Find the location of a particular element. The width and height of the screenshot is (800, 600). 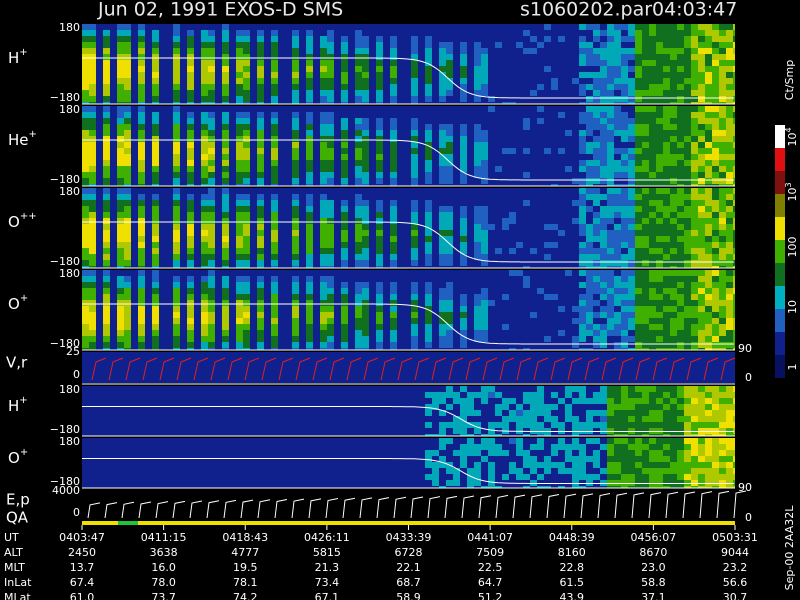

energy-trace is located at coordinates (417, 504).